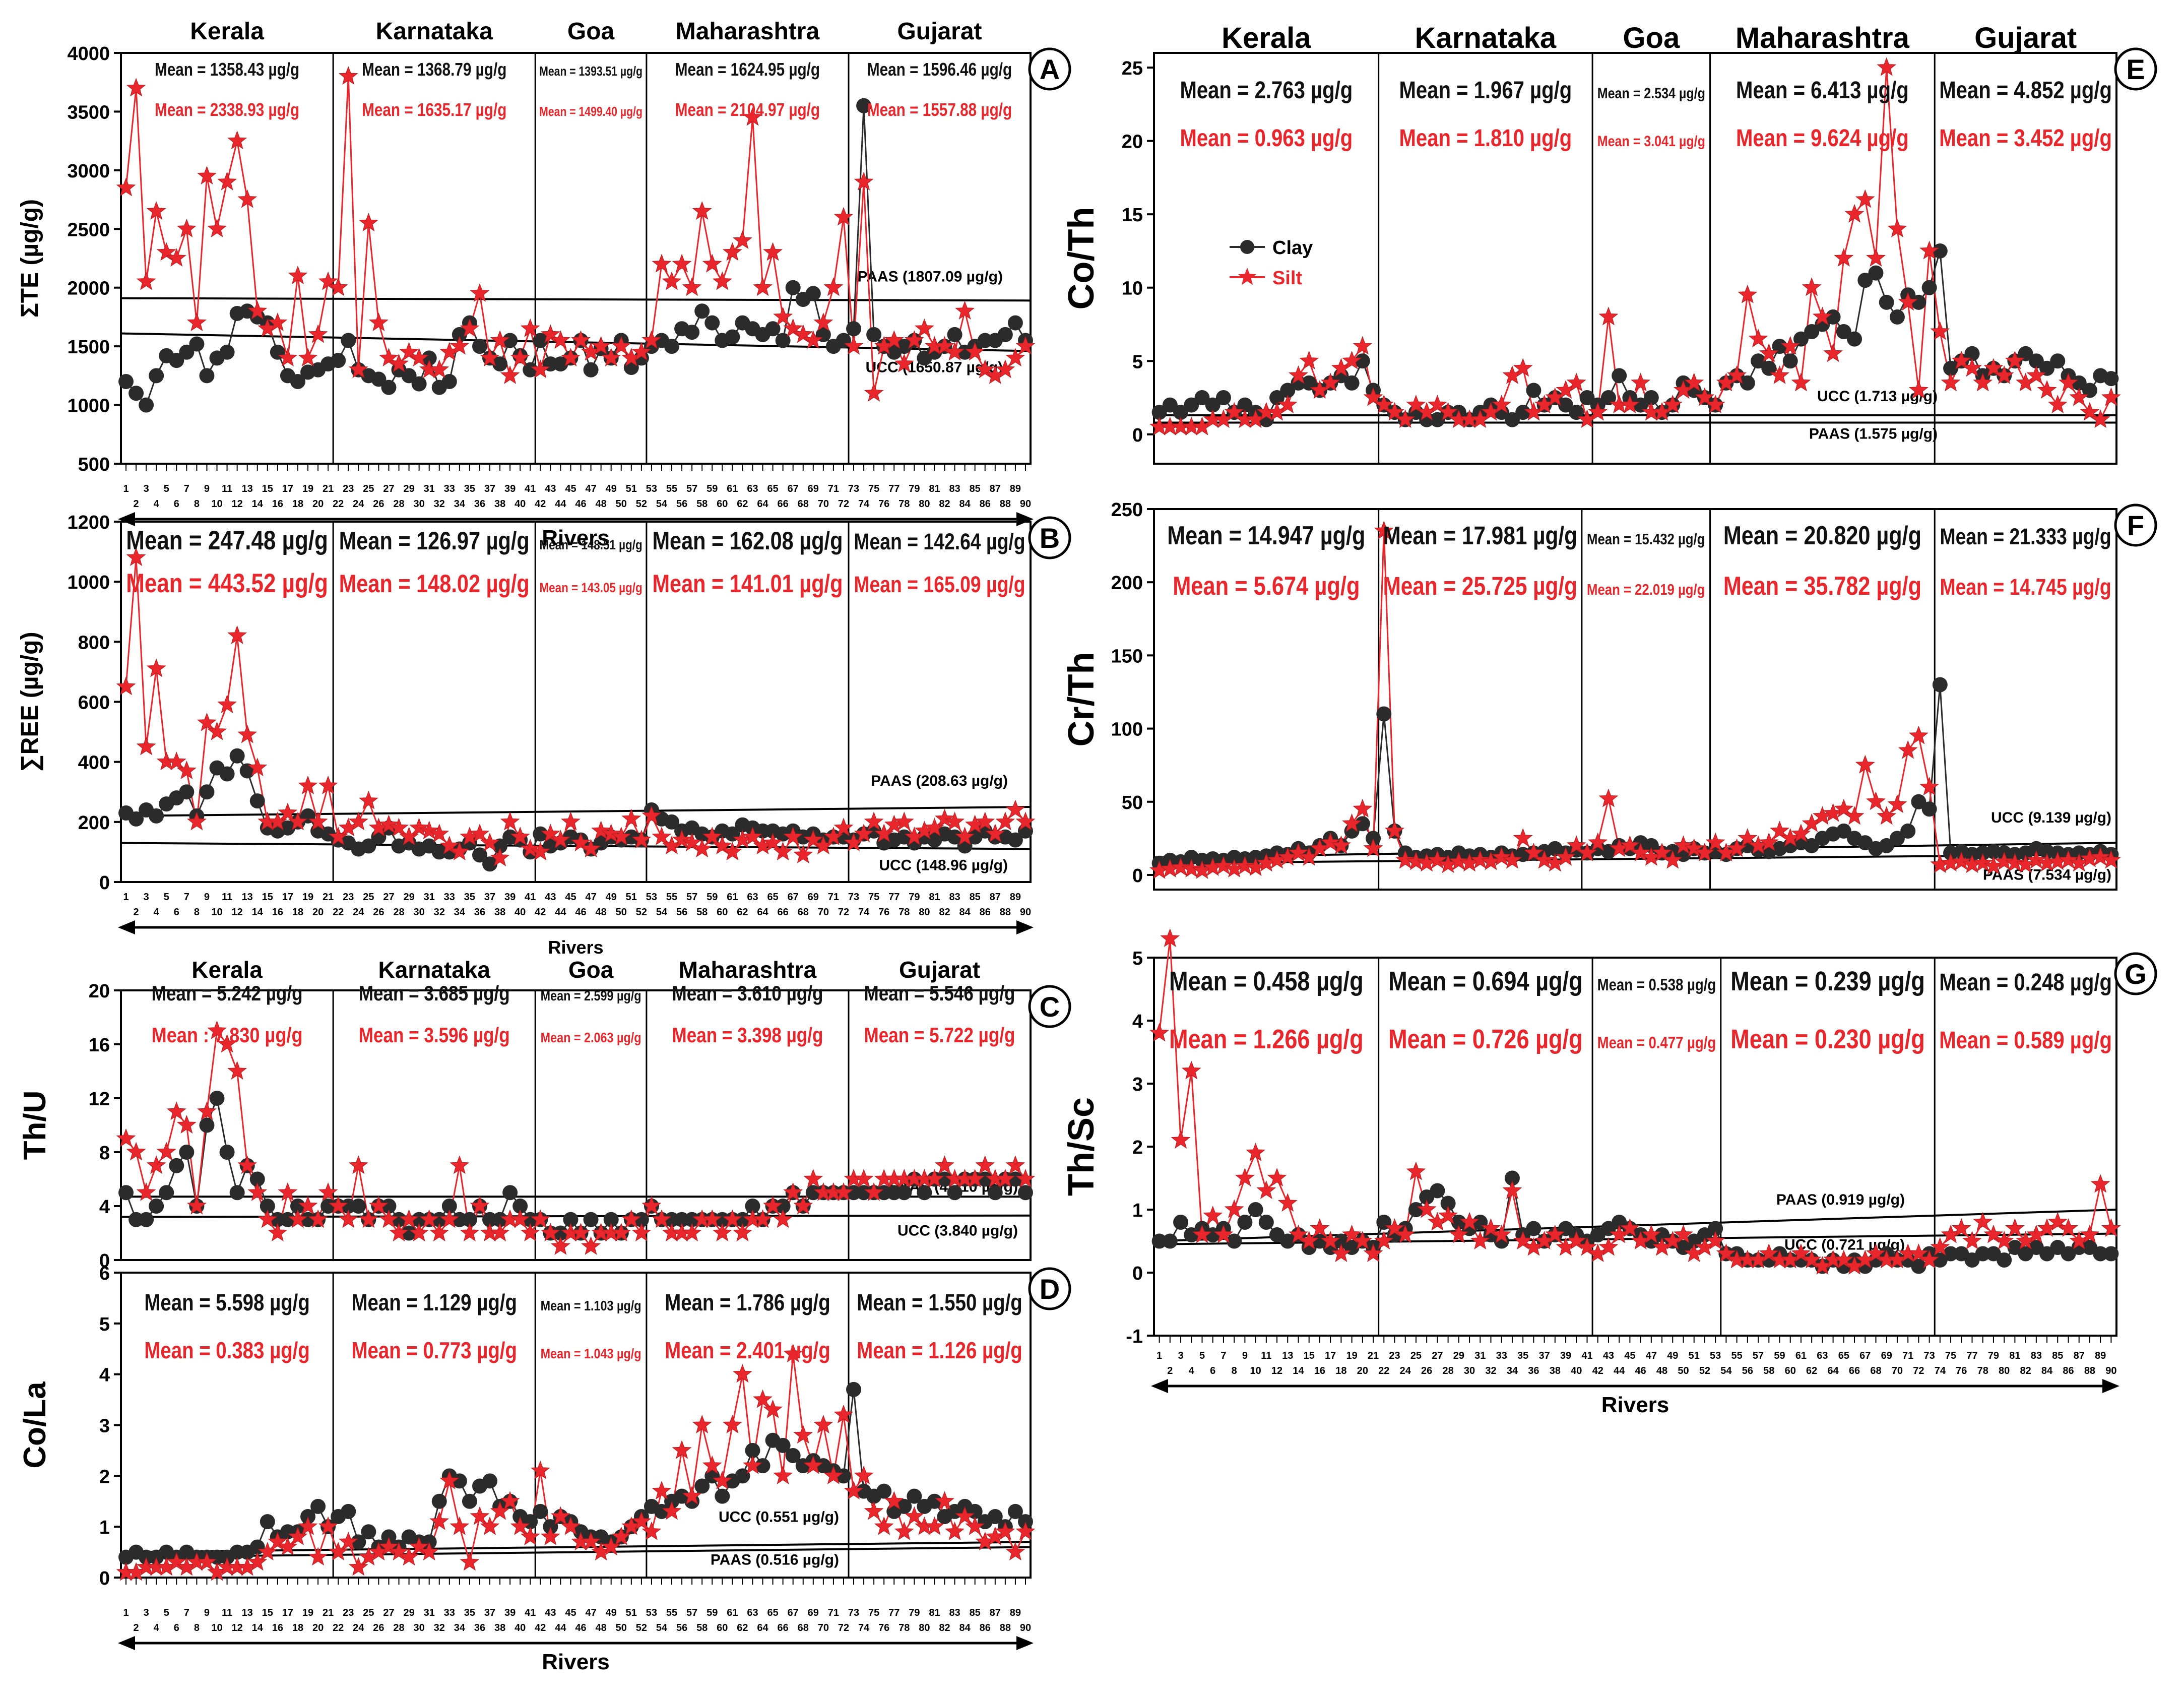  What do you see at coordinates (722, 504) in the screenshot?
I see `x-tick-label: 60` at bounding box center [722, 504].